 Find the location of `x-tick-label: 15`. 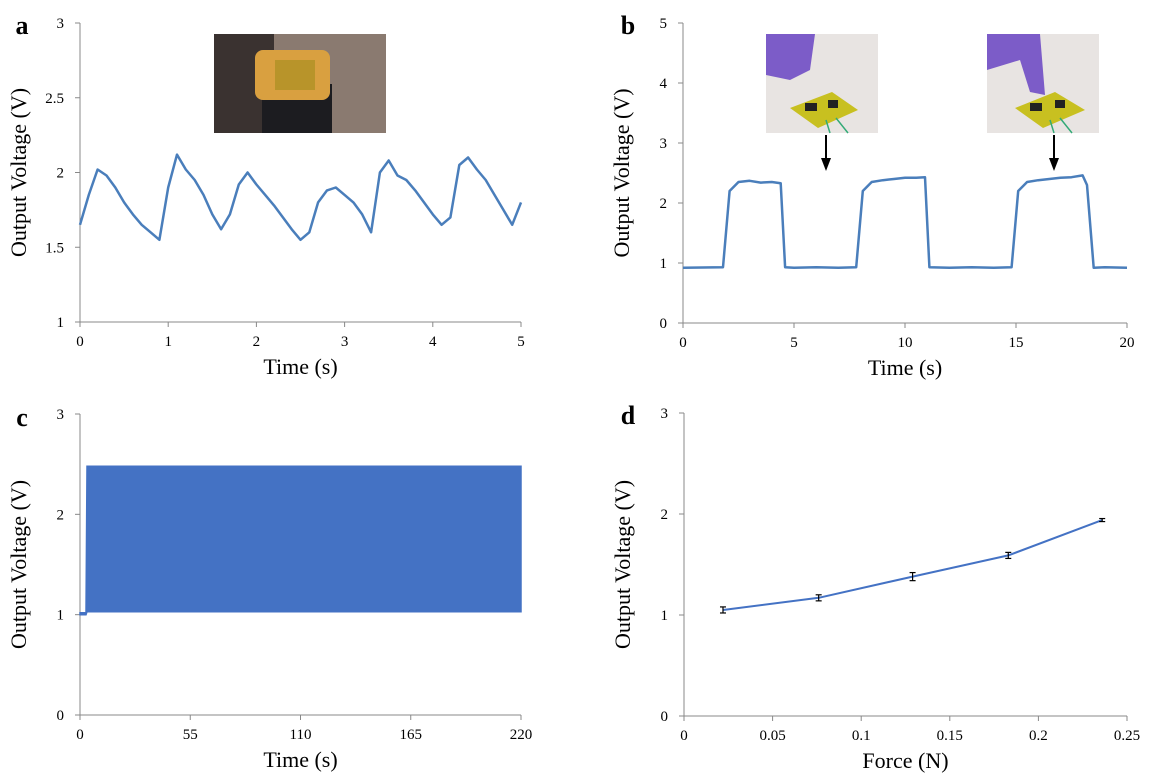

x-tick-label: 15 is located at coordinates (1016, 343).